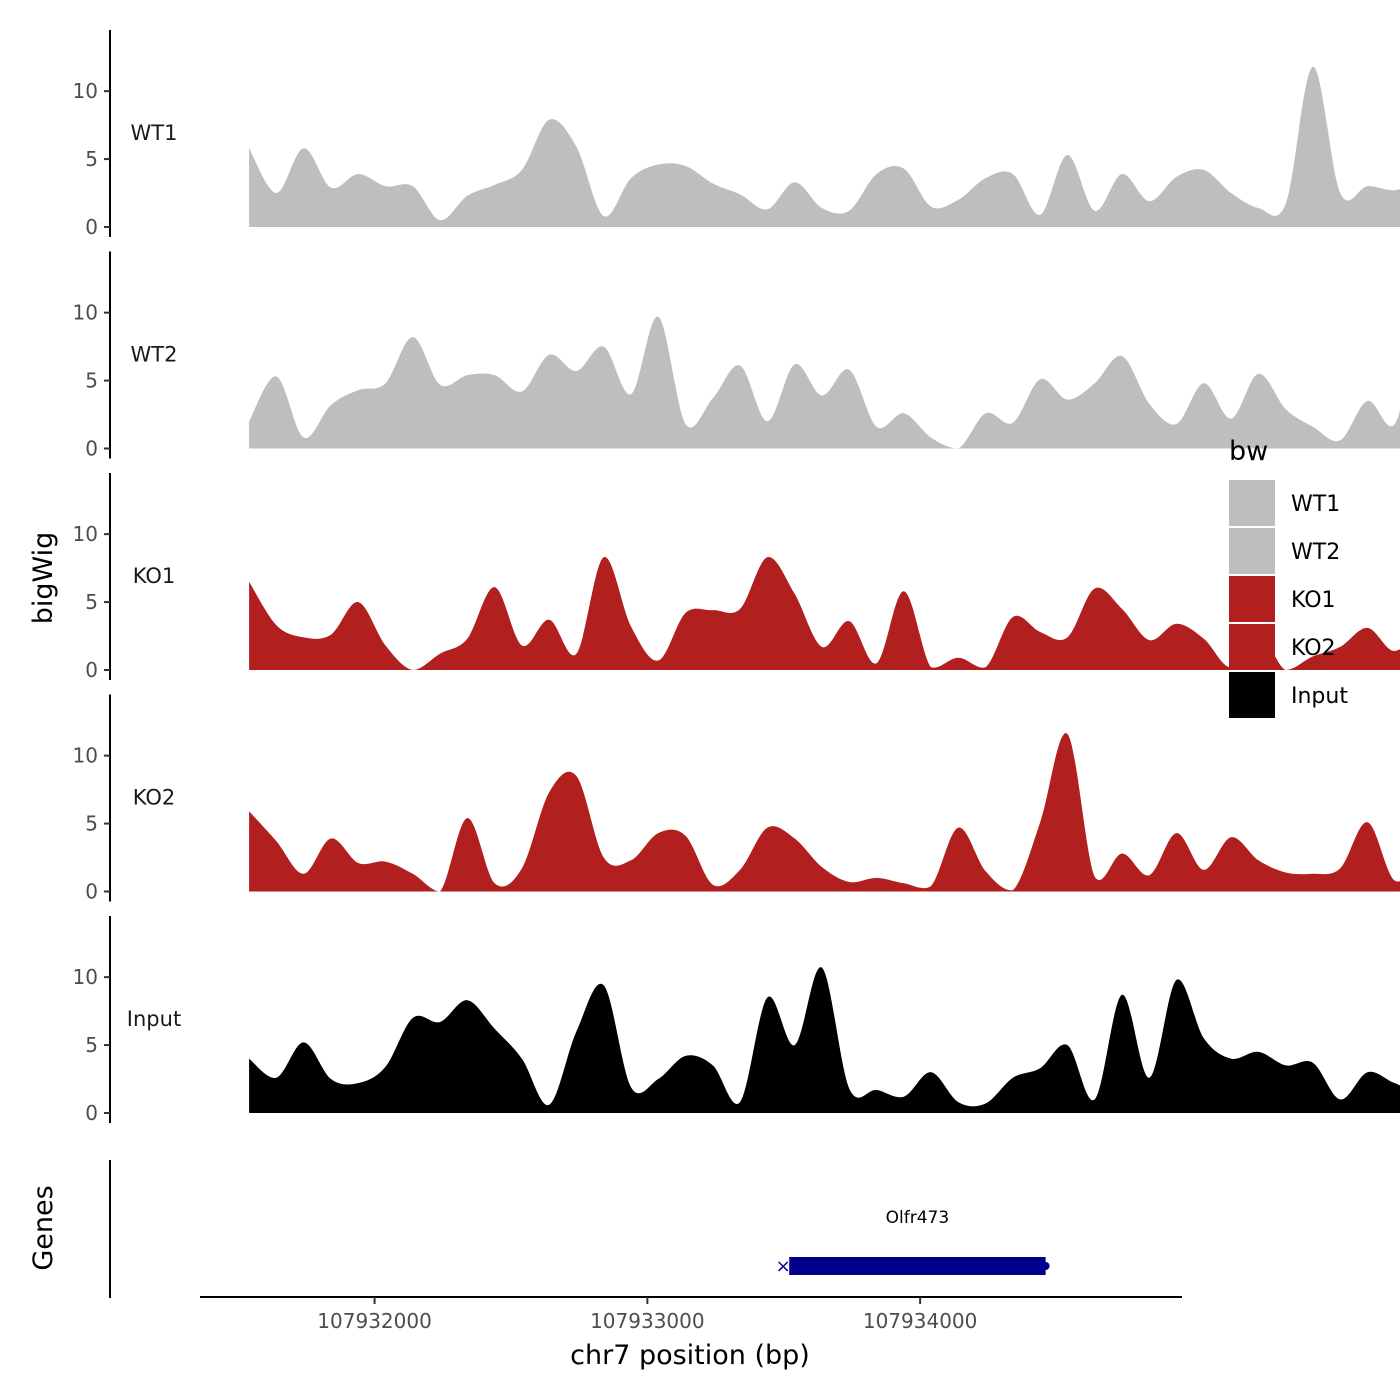 The width and height of the screenshot is (1400, 1400). What do you see at coordinates (690, 1355) in the screenshot?
I see `x-axis-title: chr7 position (bp)` at bounding box center [690, 1355].